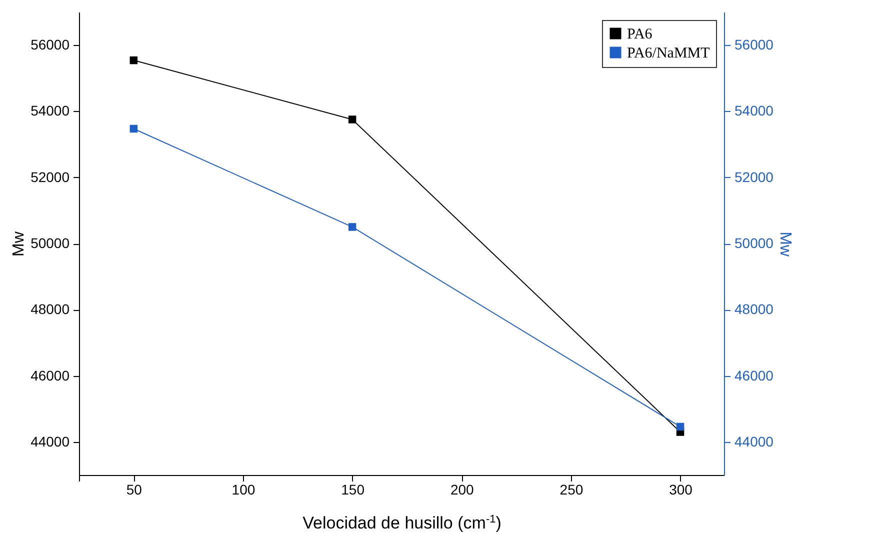  Describe the element at coordinates (353, 490) in the screenshot. I see `x-tick-label: 150` at that location.